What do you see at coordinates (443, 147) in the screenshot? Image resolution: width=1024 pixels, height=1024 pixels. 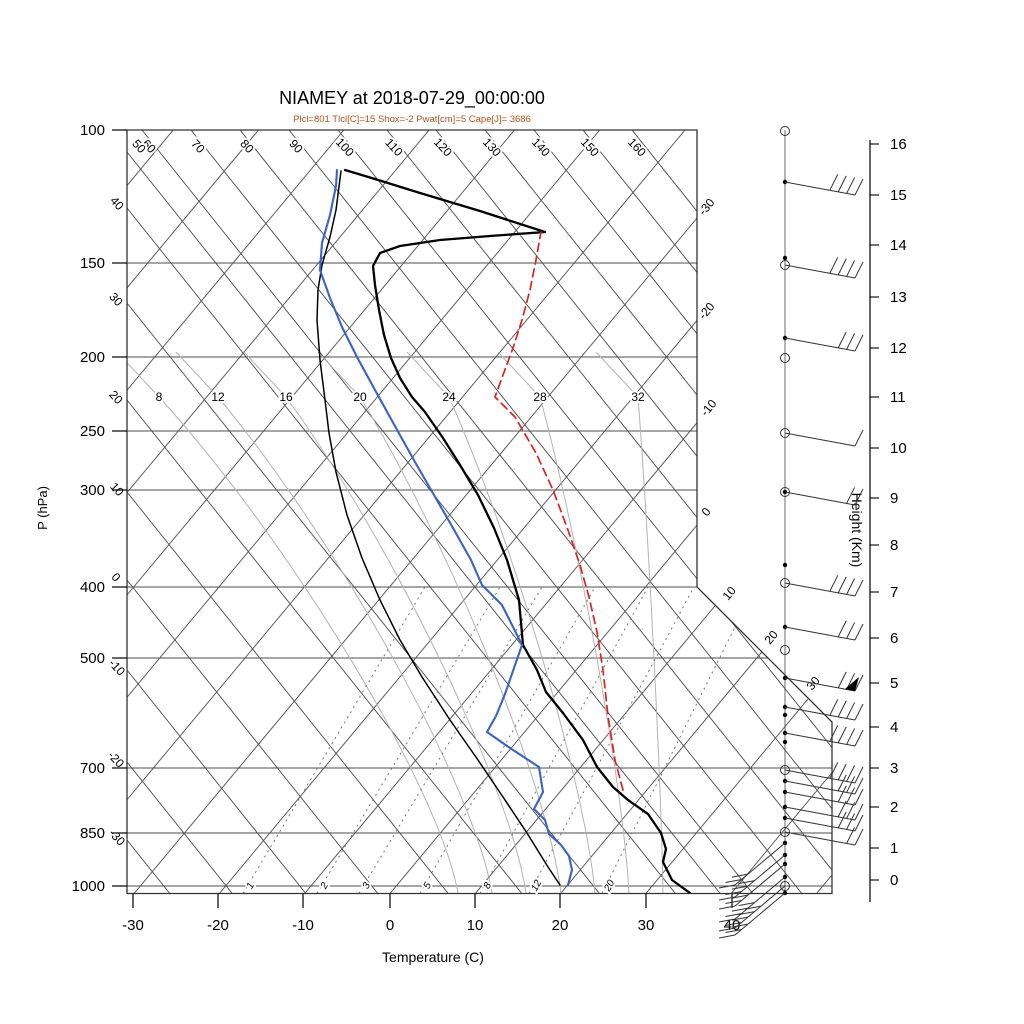 I see `dry-adiabat-label: 120` at bounding box center [443, 147].